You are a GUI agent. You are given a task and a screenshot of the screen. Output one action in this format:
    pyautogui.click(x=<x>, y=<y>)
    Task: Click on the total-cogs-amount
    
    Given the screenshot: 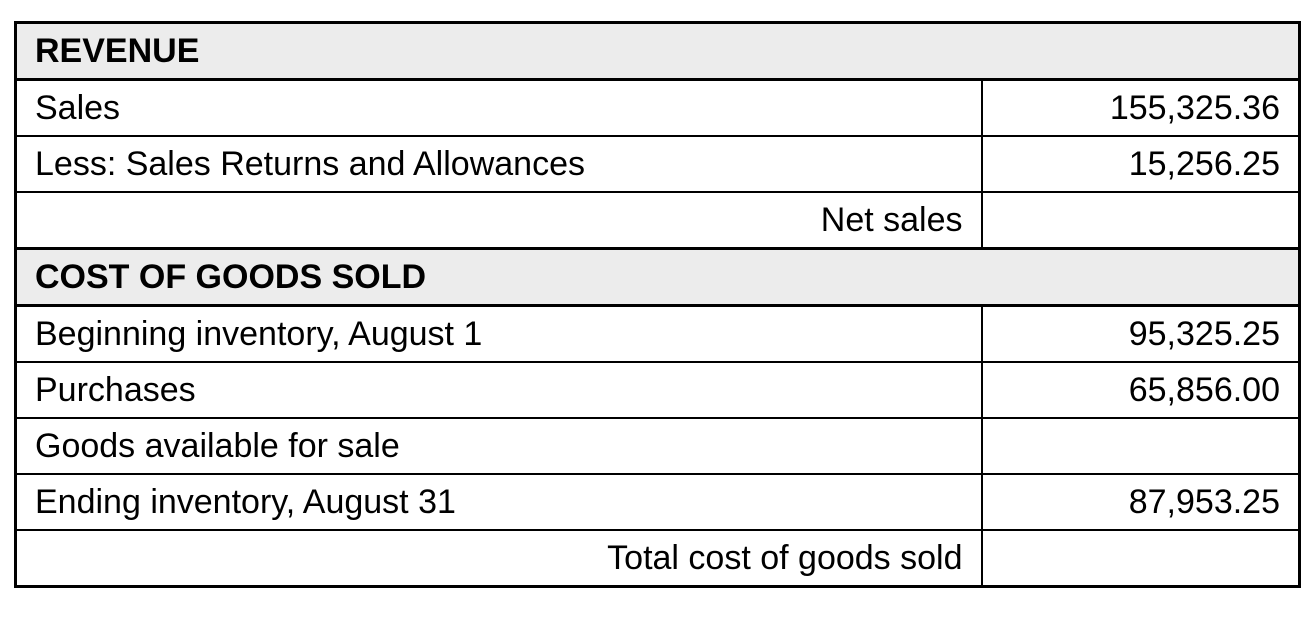 What is the action you would take?
    pyautogui.click(x=1140, y=558)
    